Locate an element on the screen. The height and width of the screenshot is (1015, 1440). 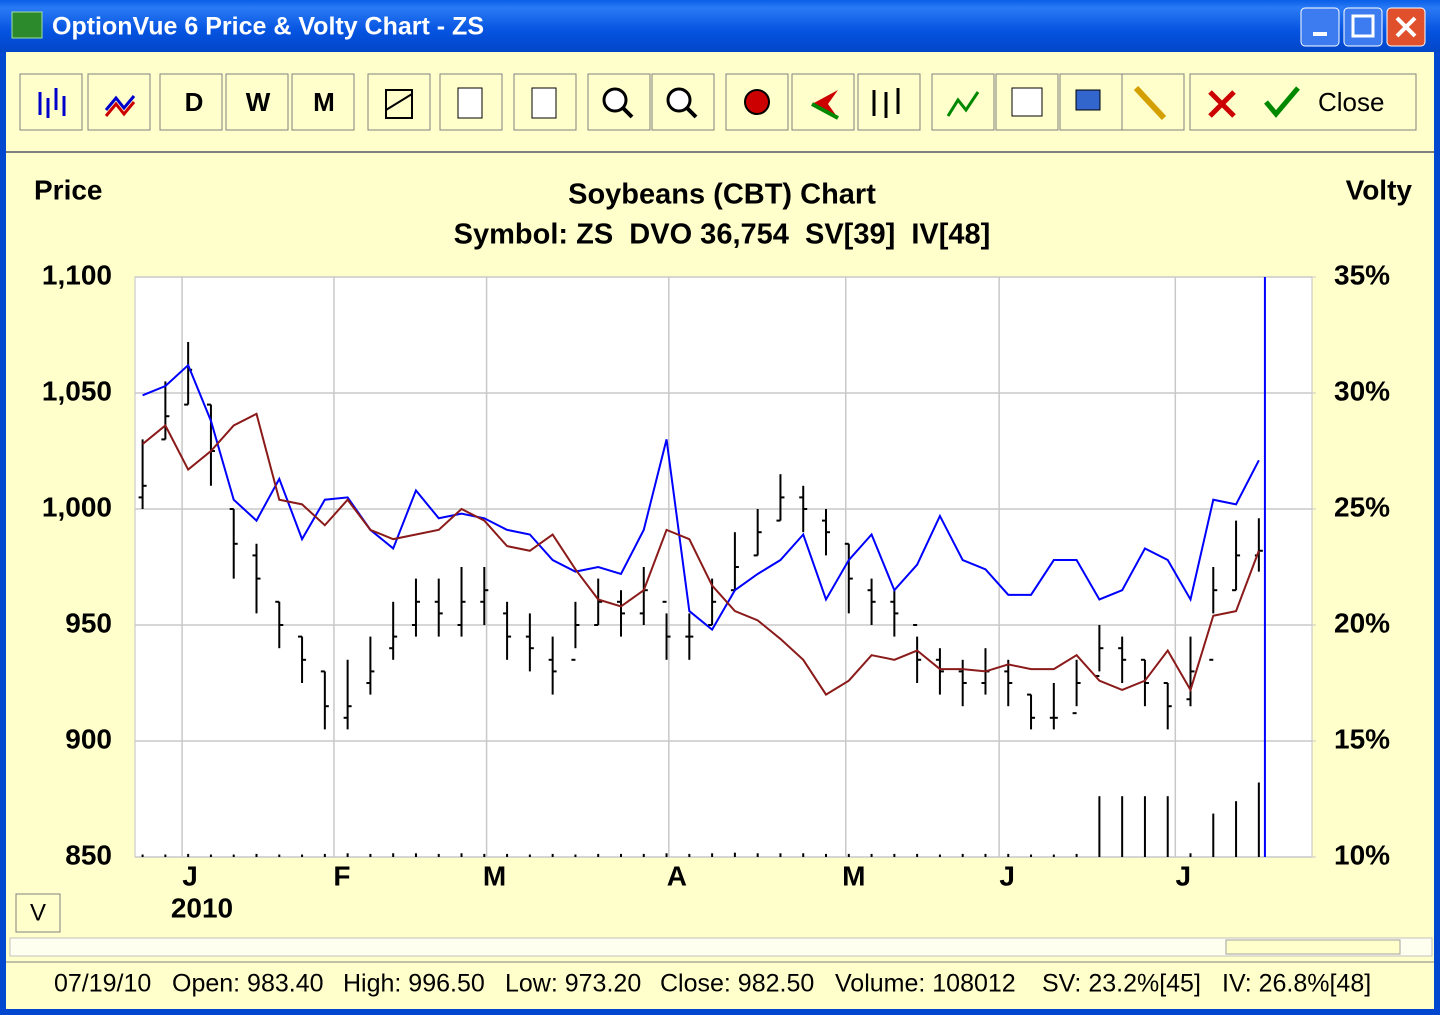
view-button-label: V is located at coordinates (38, 912).